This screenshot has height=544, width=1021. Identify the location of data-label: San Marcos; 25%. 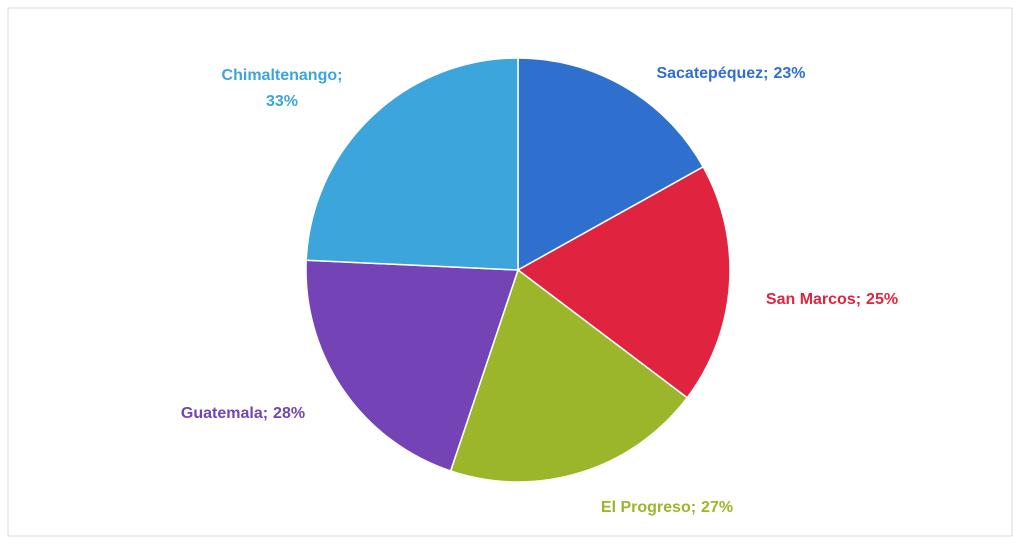
(832, 299).